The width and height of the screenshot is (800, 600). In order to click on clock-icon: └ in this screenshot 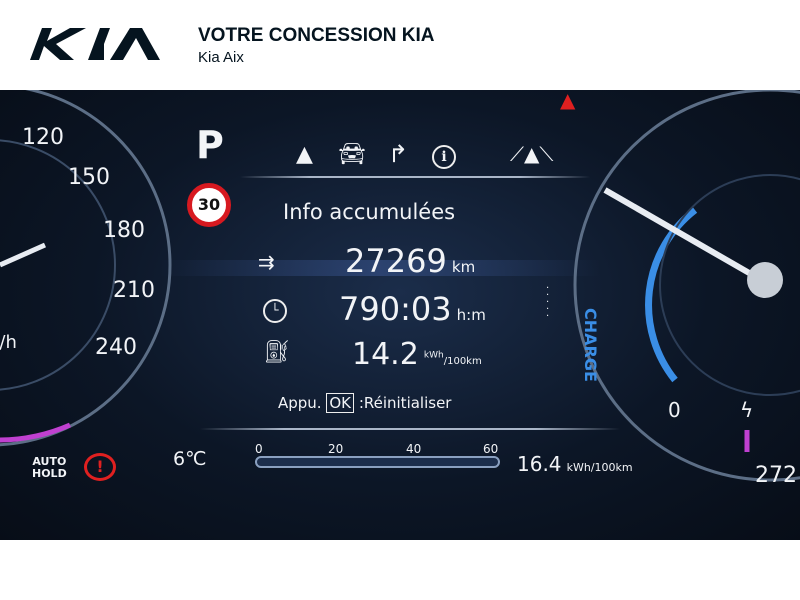, I will do `click(275, 311)`.